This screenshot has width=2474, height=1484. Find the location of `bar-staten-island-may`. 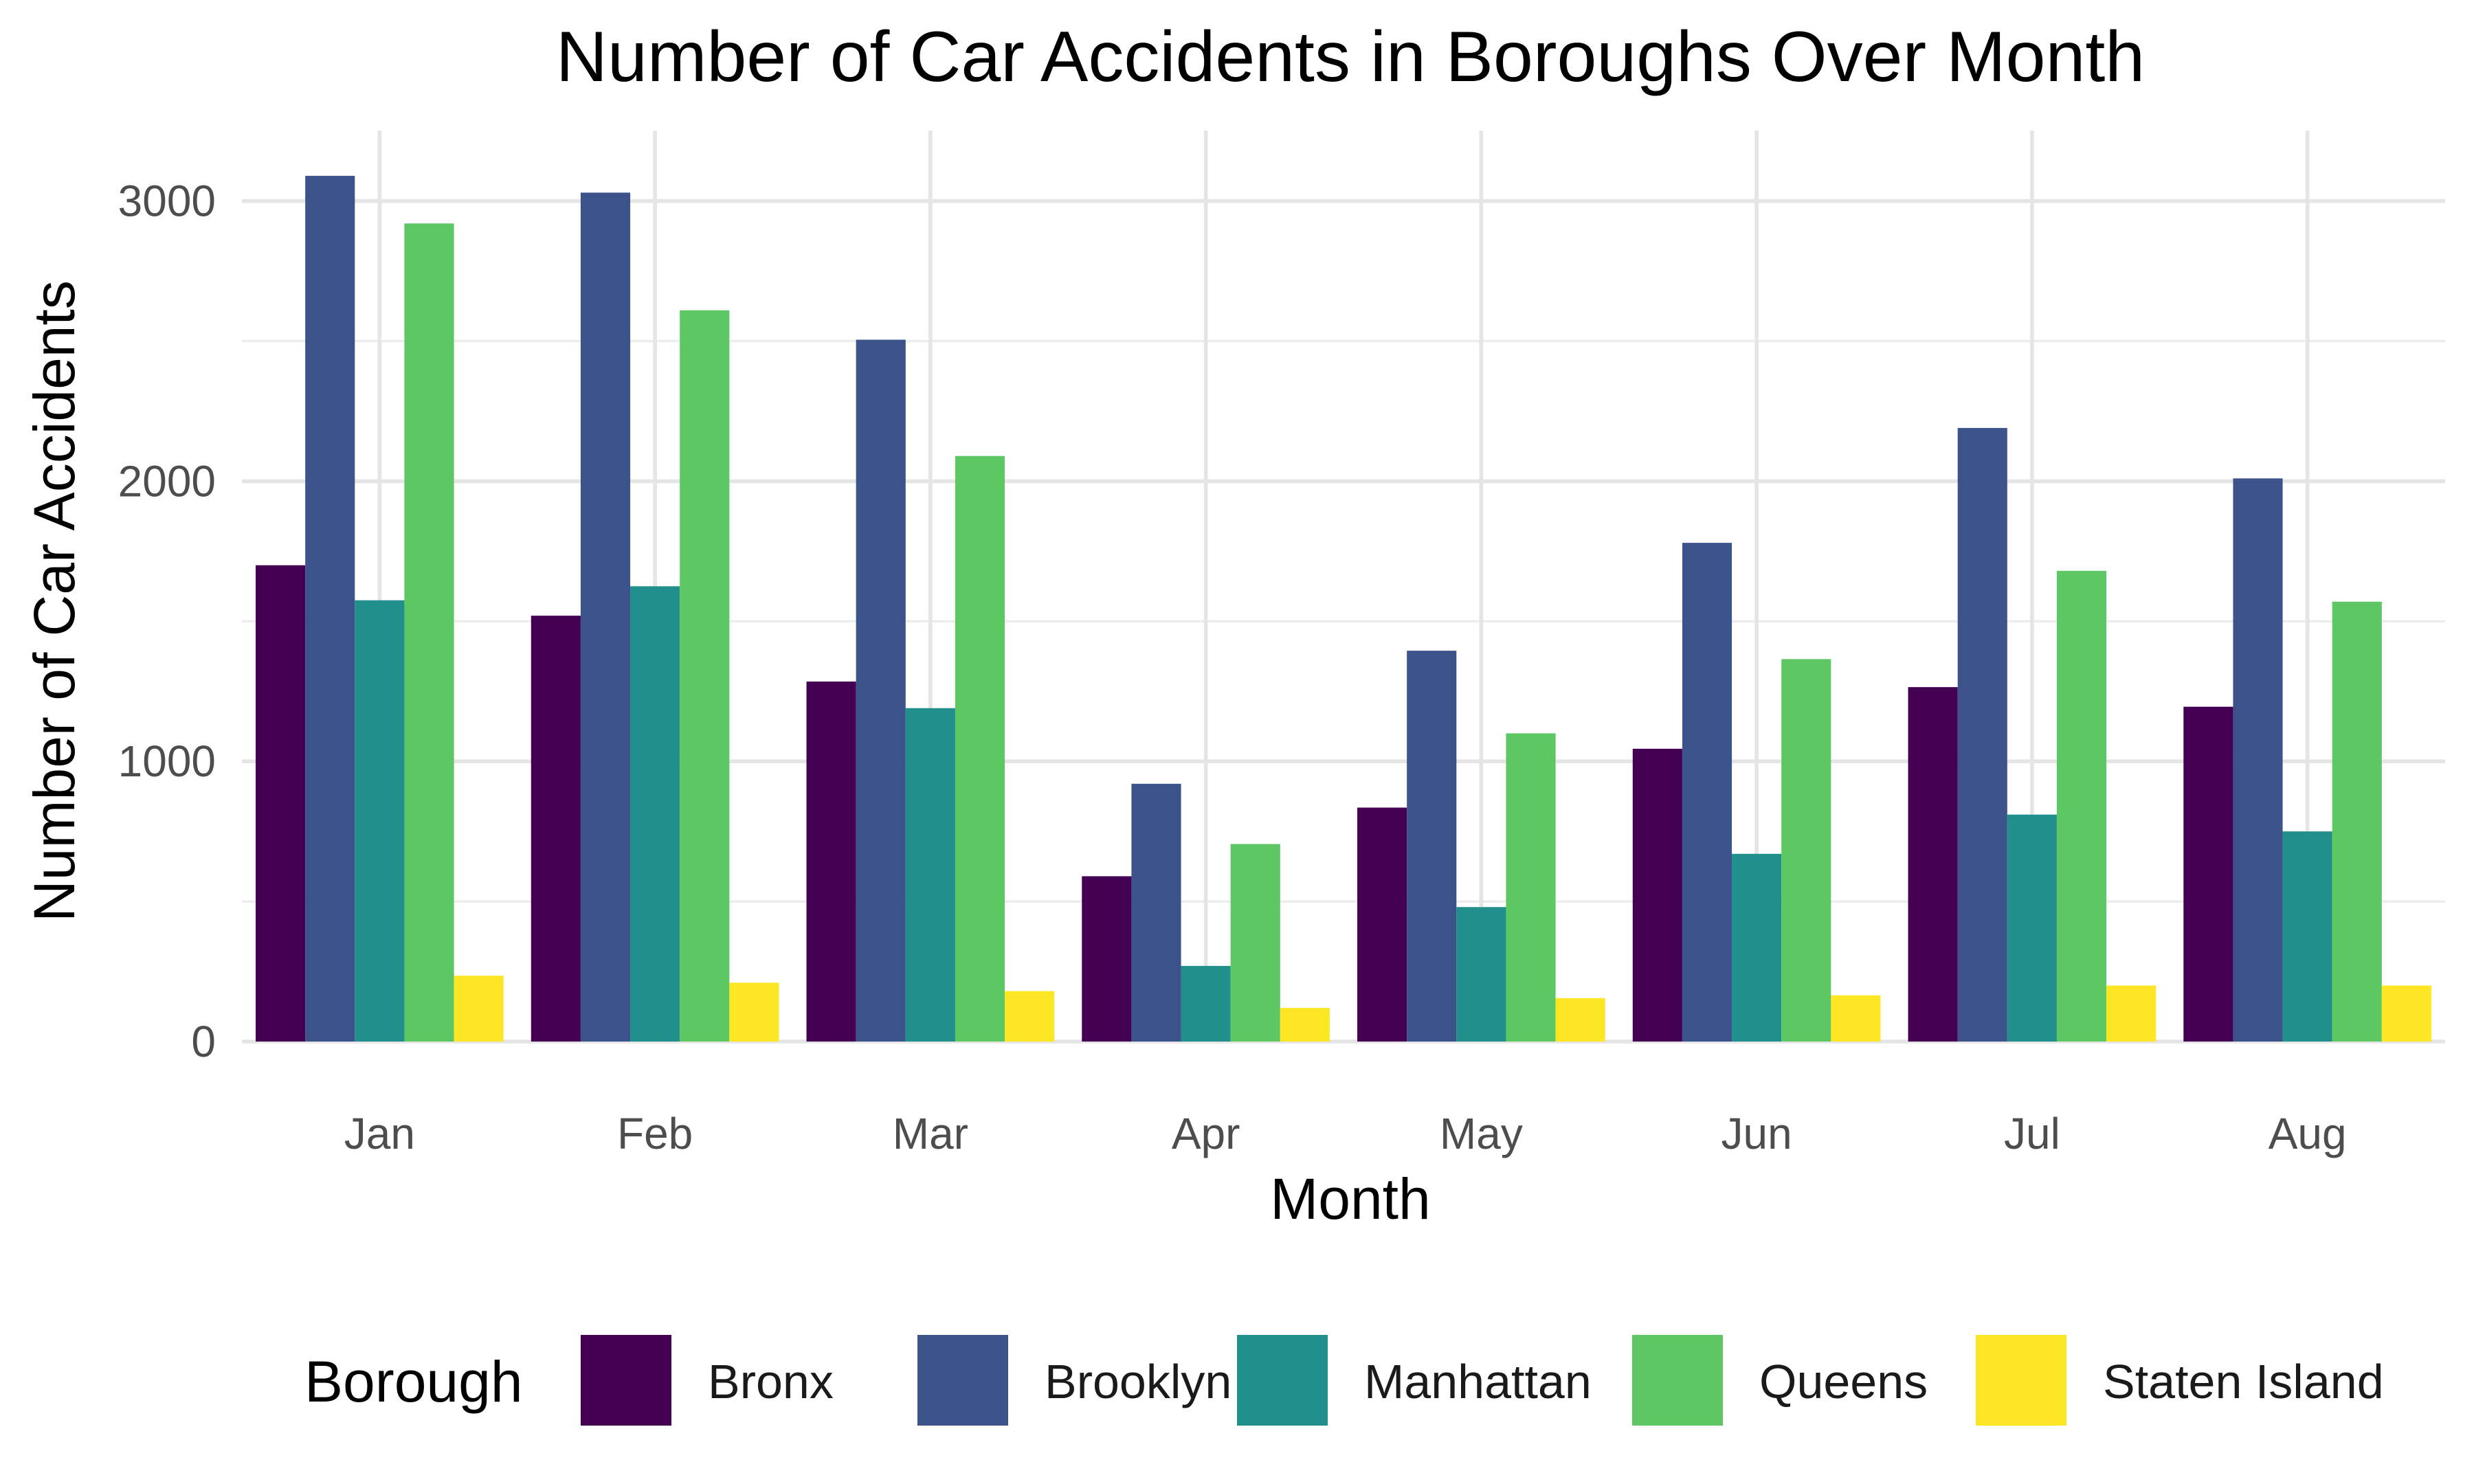

bar-staten-island-may is located at coordinates (1580, 1020).